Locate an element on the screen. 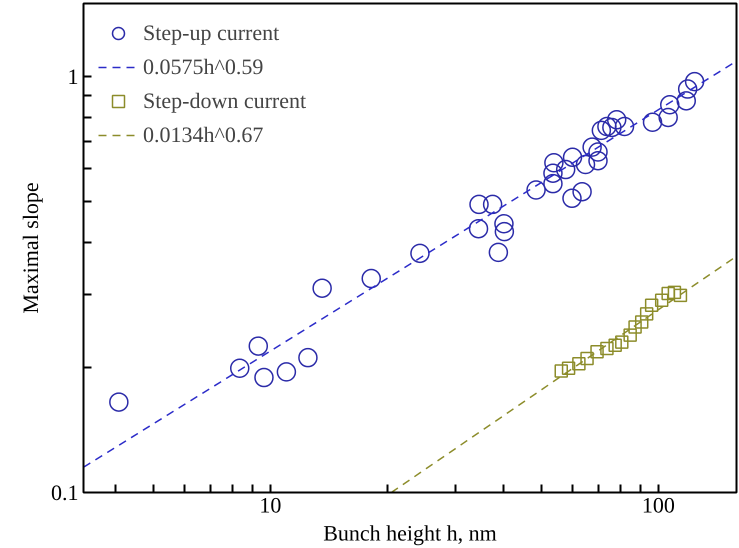 The image size is (739, 548). x-tick-label: 100 is located at coordinates (658, 505).